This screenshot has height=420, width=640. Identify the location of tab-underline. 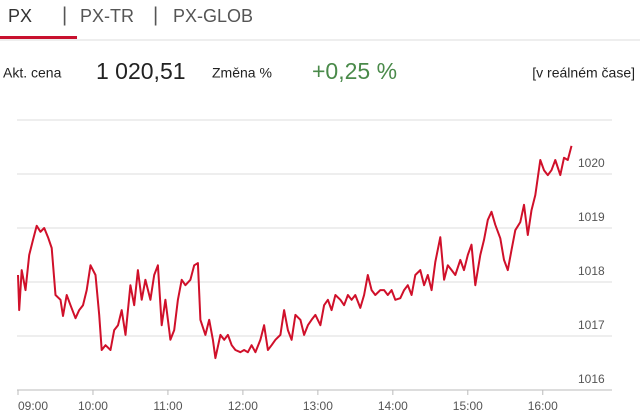
(39, 37).